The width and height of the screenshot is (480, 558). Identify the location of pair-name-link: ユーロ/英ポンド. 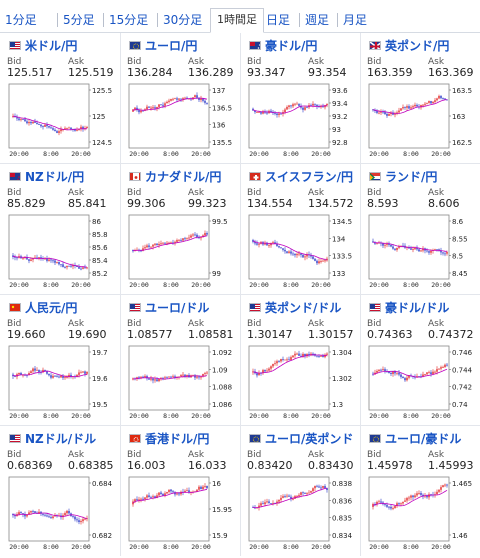
(309, 439).